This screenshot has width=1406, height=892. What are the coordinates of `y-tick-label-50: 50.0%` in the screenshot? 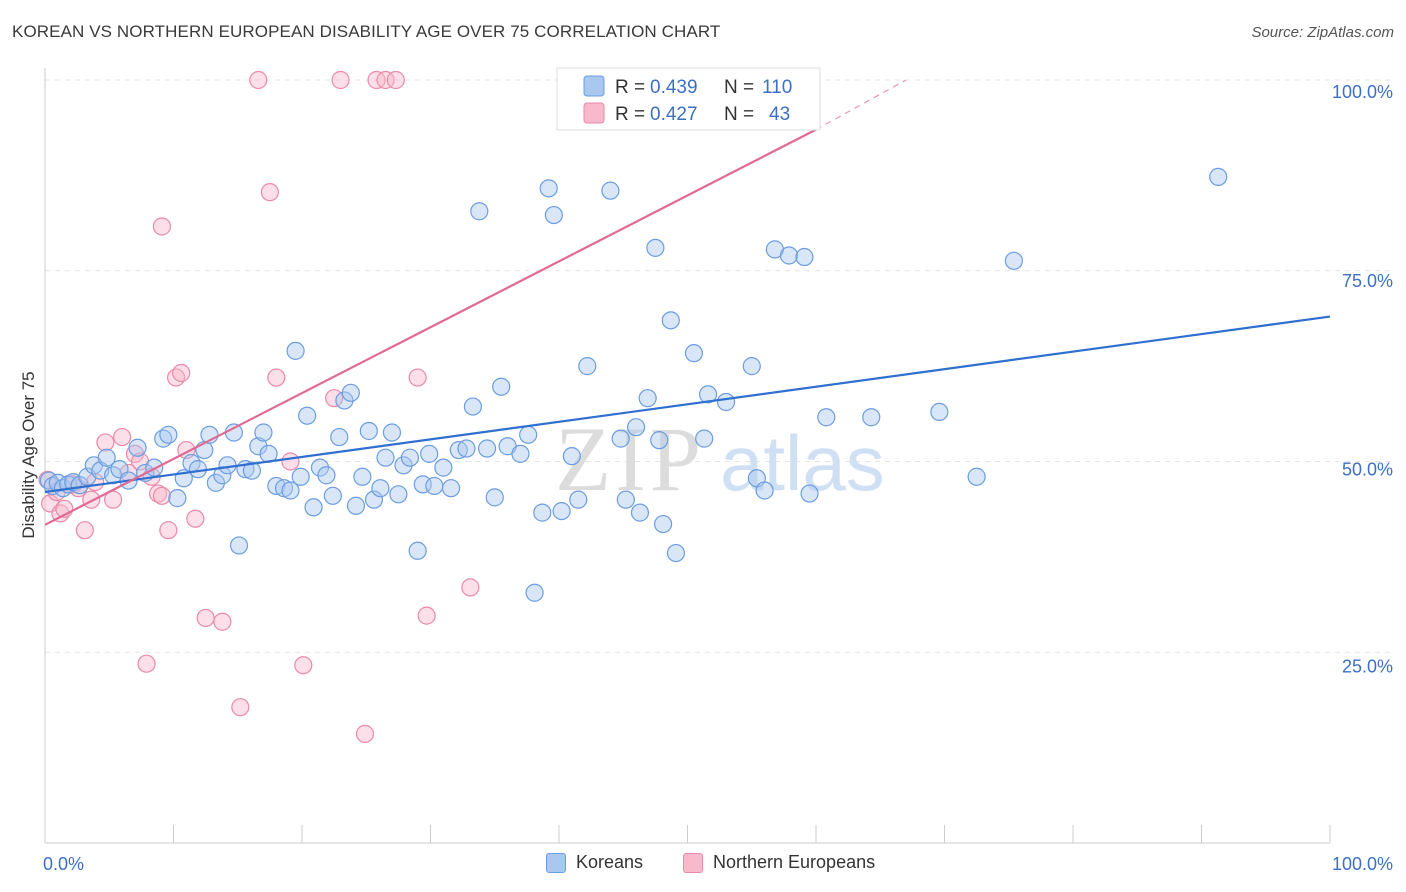 It's located at (1367, 470).